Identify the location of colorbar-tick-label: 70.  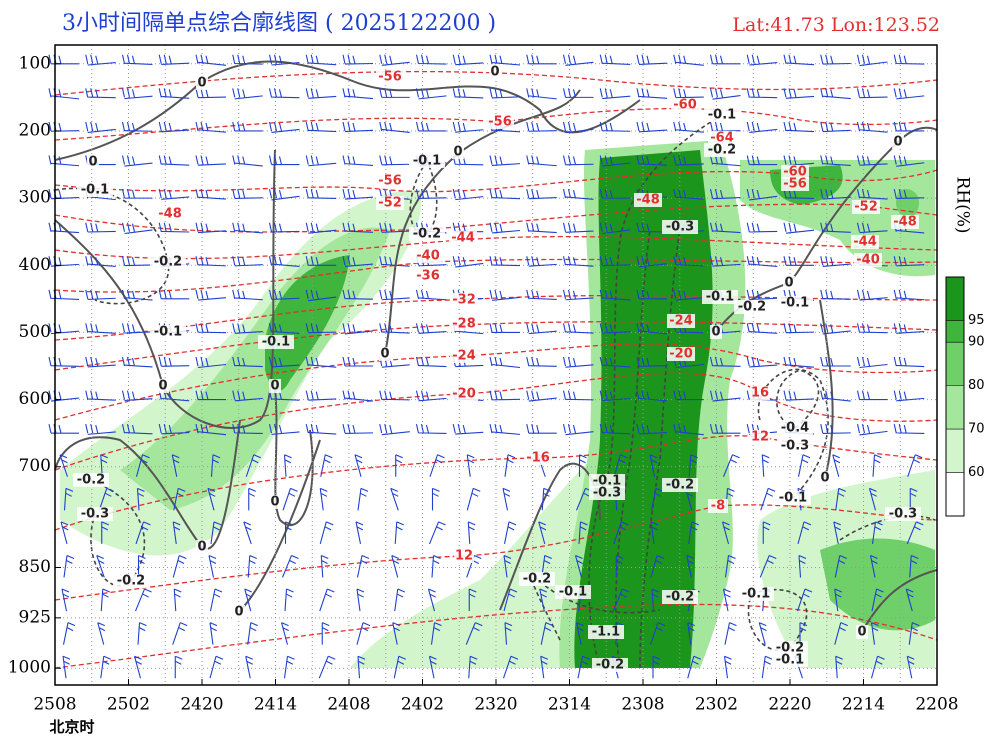
(976, 429).